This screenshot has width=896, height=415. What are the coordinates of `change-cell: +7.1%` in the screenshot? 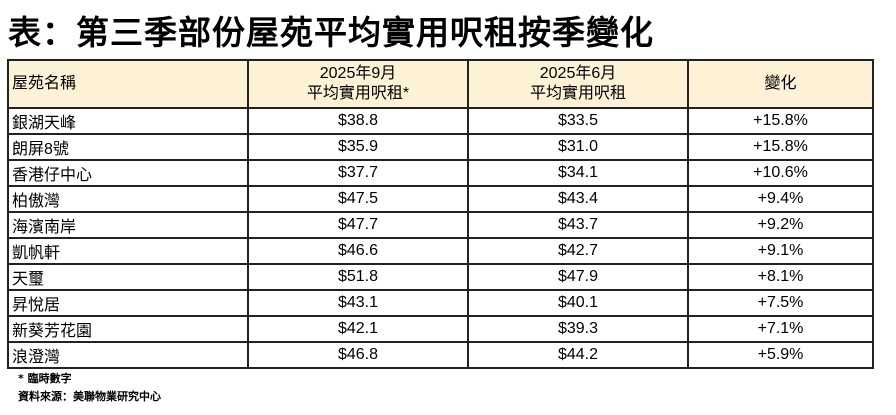 It's located at (780, 329).